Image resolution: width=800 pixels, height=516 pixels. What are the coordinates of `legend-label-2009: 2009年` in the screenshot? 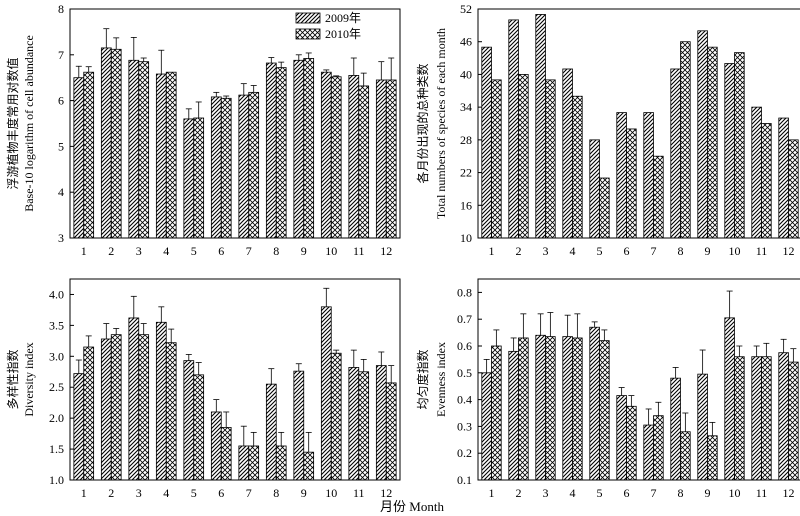 It's located at (343, 18).